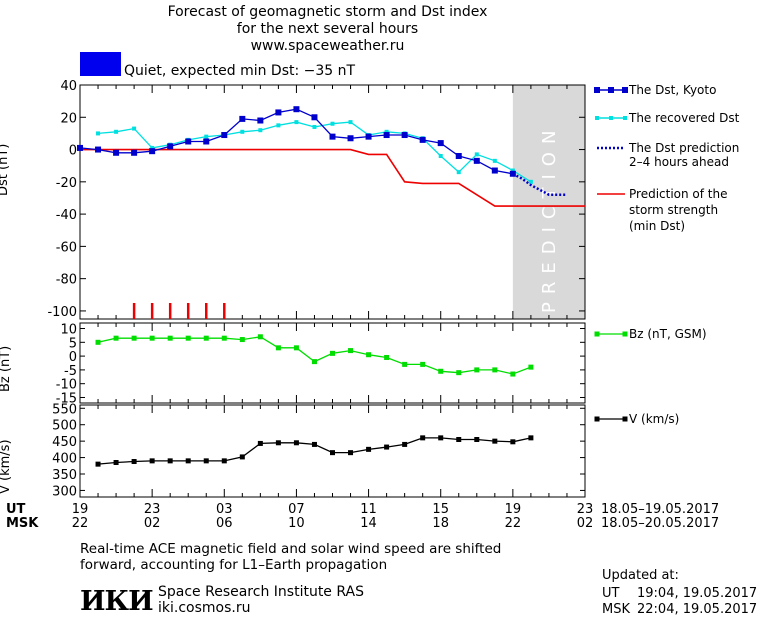 The image size is (760, 620). What do you see at coordinates (660, 523) in the screenshot?
I see `msk-date-range: 18.05–20.05.2017` at bounding box center [660, 523].